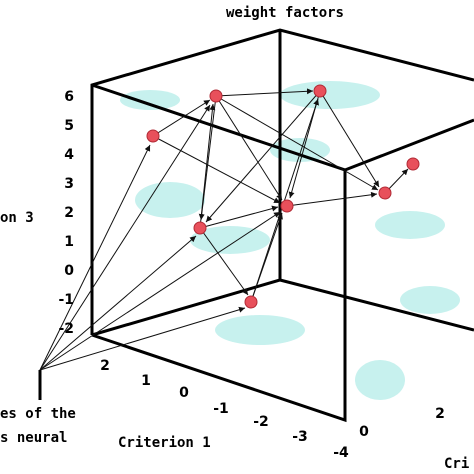  Describe the element at coordinates (456, 464) in the screenshot. I see `horizontal-label: Cri` at that location.